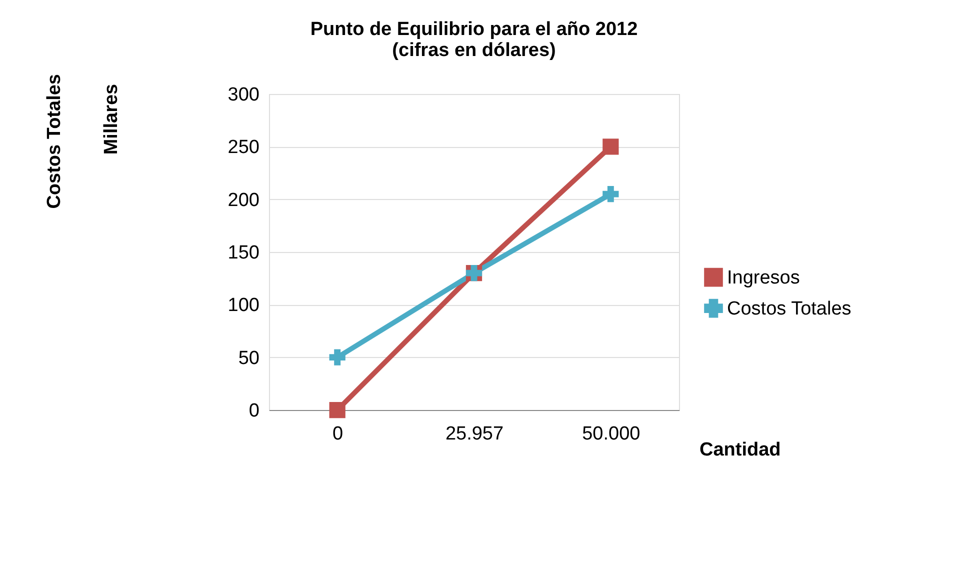  What do you see at coordinates (474, 29) in the screenshot?
I see `text: Punto de Equilibrio para el año 2012` at bounding box center [474, 29].